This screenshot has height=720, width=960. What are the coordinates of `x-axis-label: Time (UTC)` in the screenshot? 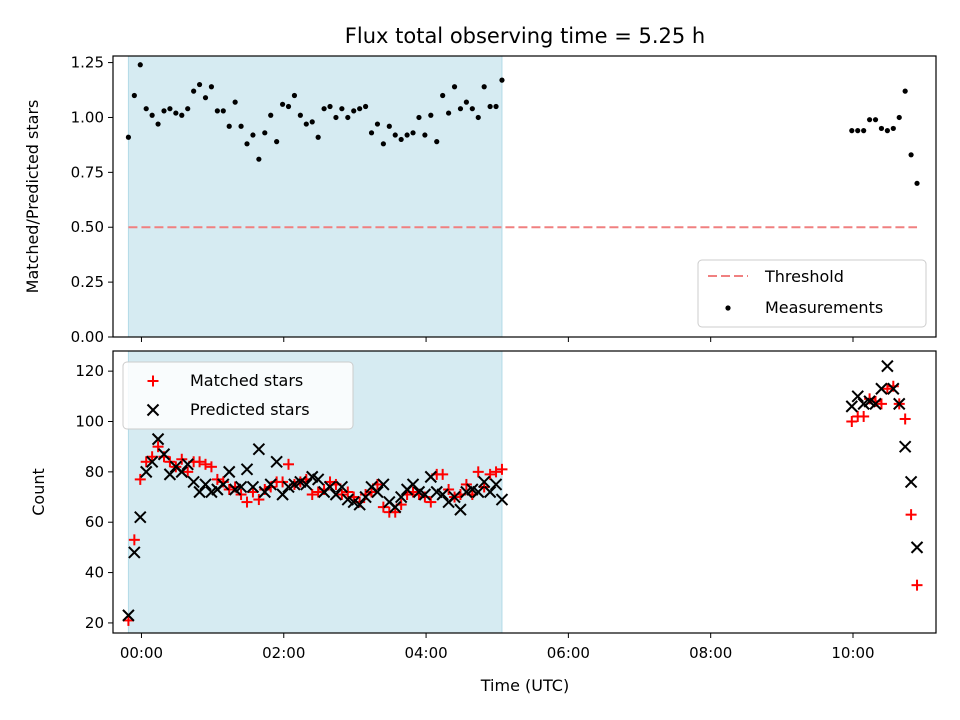 It's located at (524, 685).